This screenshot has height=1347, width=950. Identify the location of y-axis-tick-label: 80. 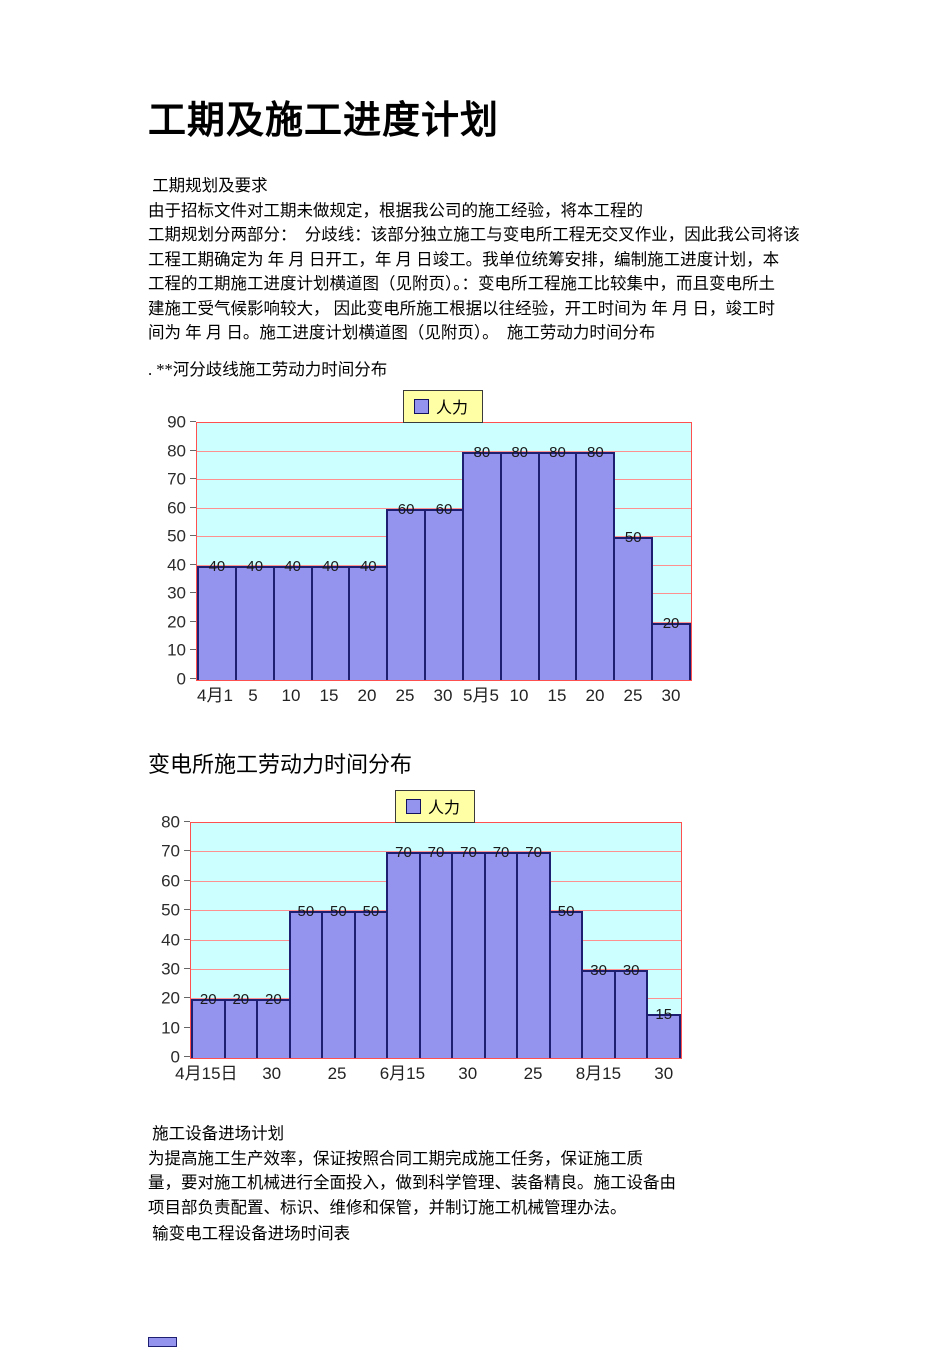
(170, 822).